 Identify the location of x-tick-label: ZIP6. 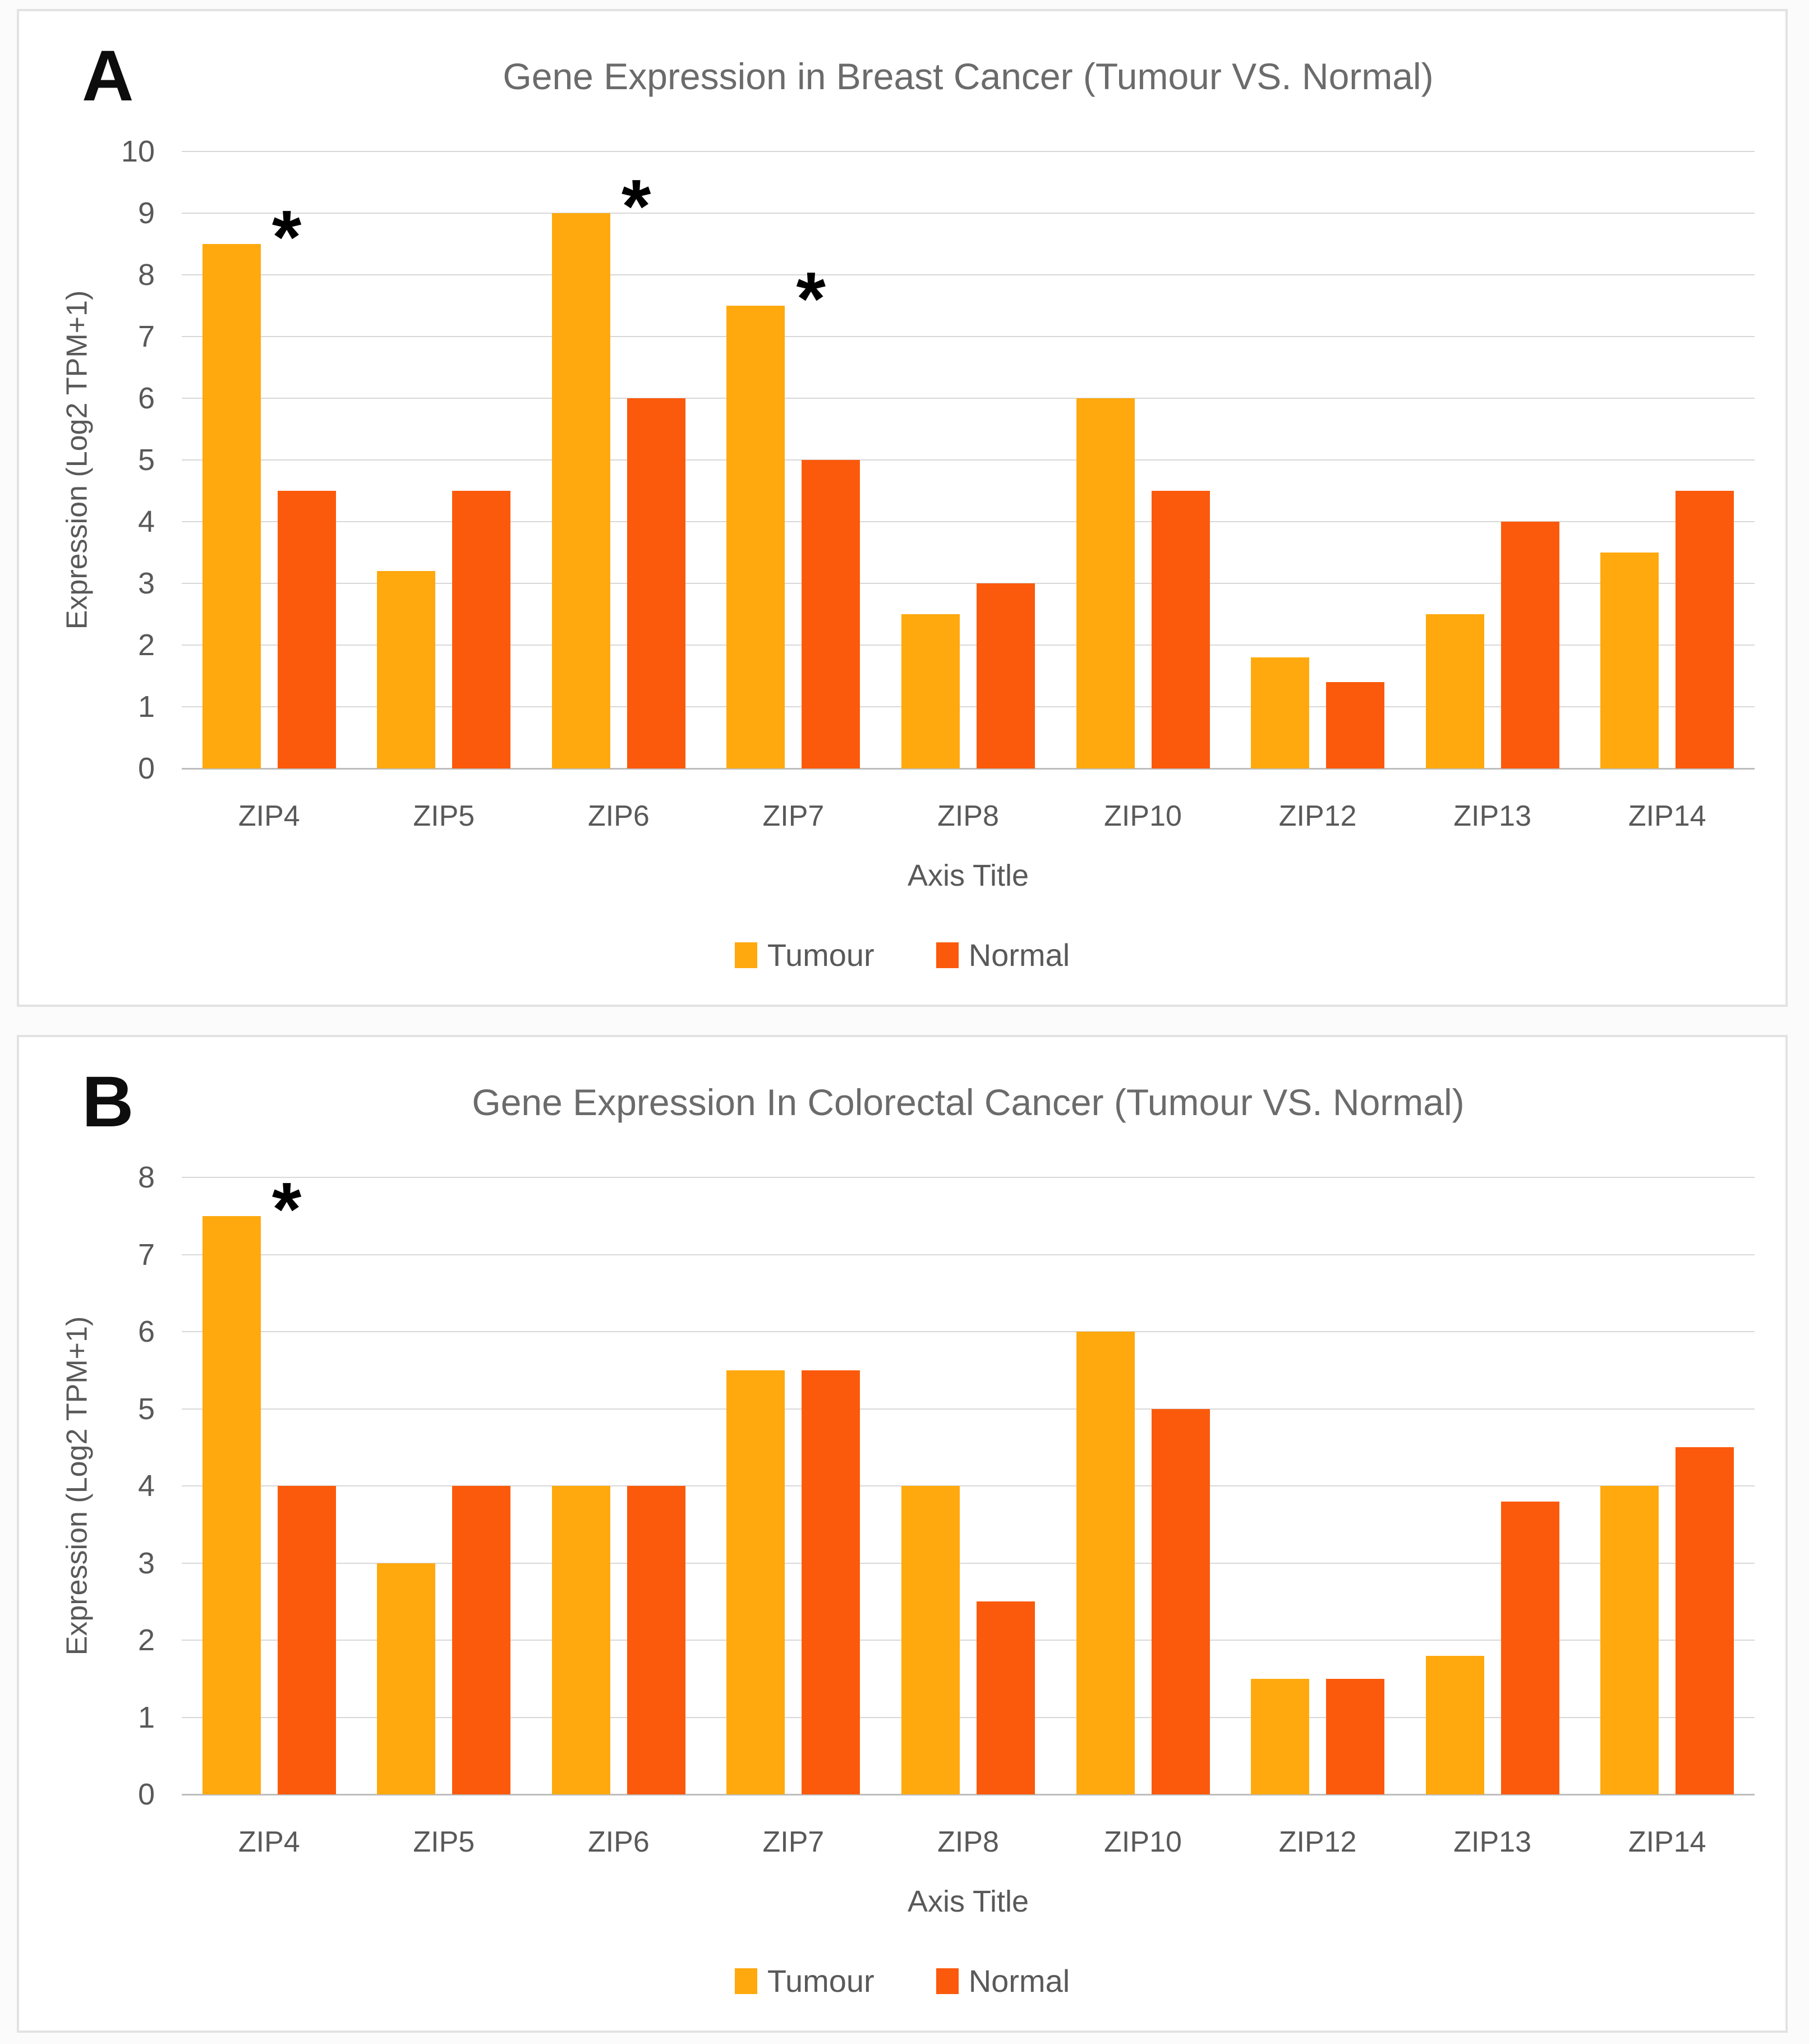
(618, 1842).